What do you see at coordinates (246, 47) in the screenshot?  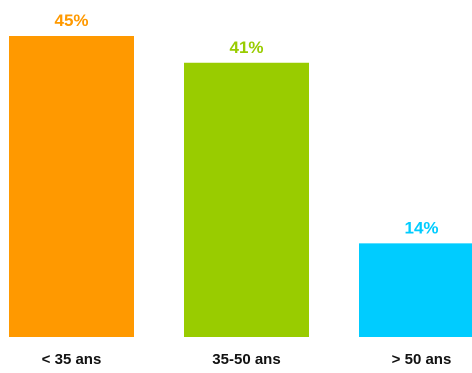 I see `value-label-2: 41%` at bounding box center [246, 47].